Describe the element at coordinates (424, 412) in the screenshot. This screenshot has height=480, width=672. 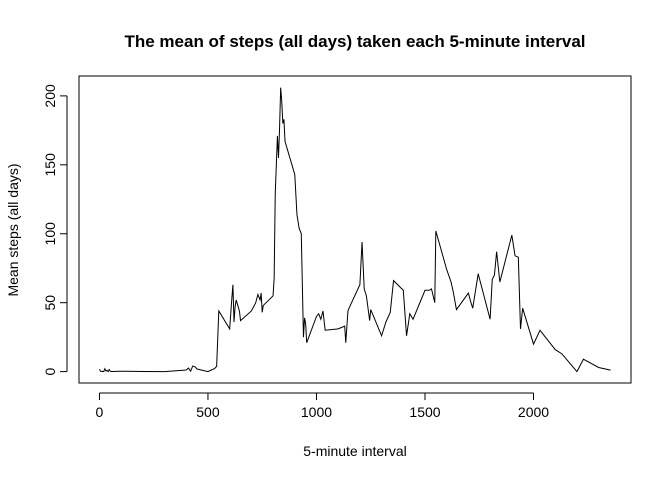
I see `x-tick-label: 1500` at that location.